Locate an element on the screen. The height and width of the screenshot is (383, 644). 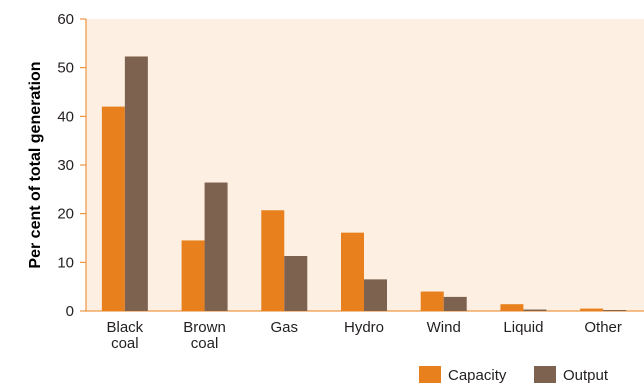
legend-label-capacity: Capacity is located at coordinates (477, 375).